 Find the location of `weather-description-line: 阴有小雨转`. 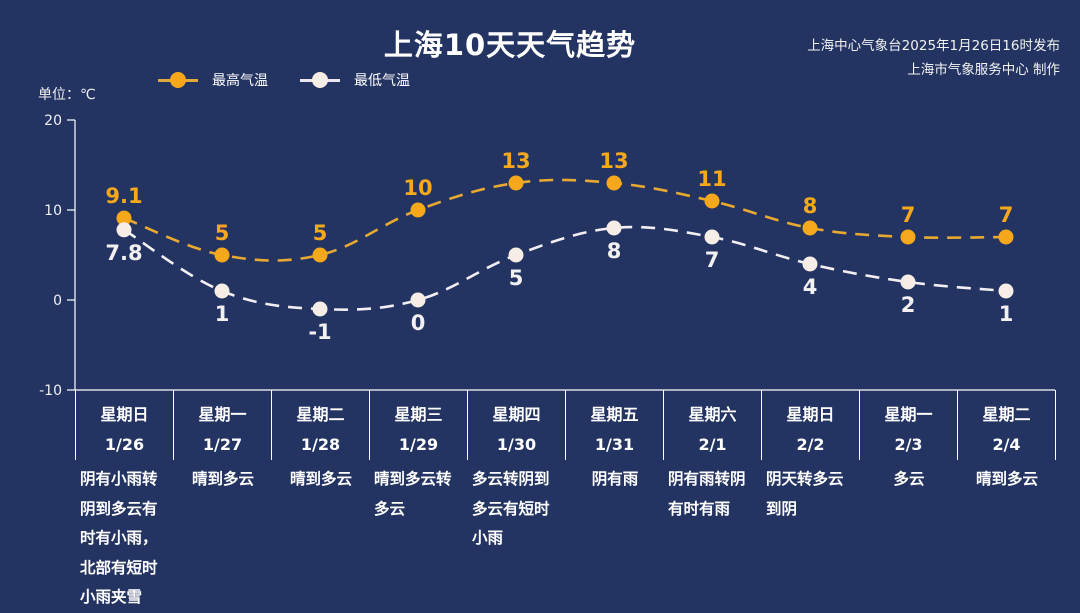

weather-description-line: 阴有小雨转 is located at coordinates (119, 479).